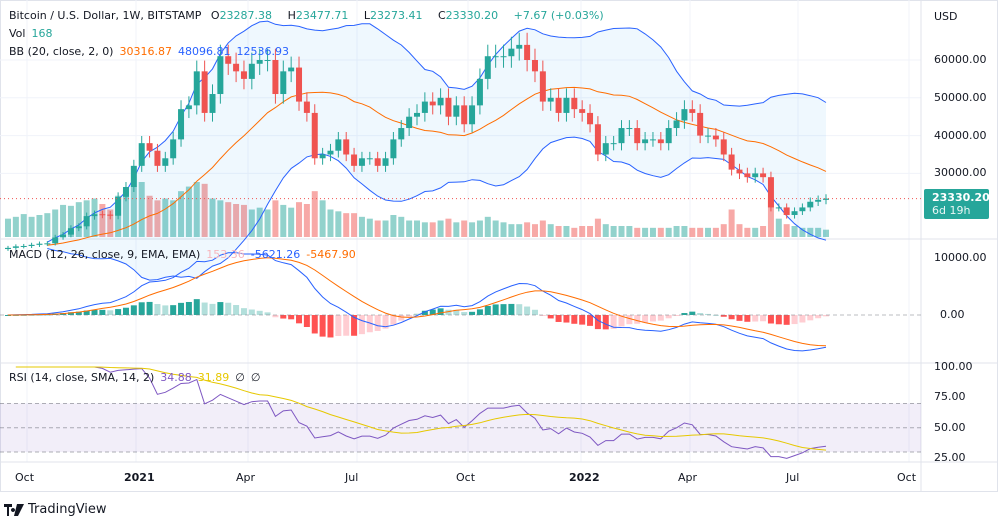 This screenshot has width=1004, height=529. Describe the element at coordinates (957, 204) in the screenshot. I see `last-price-tag: 23330.20 6d 19h` at that location.